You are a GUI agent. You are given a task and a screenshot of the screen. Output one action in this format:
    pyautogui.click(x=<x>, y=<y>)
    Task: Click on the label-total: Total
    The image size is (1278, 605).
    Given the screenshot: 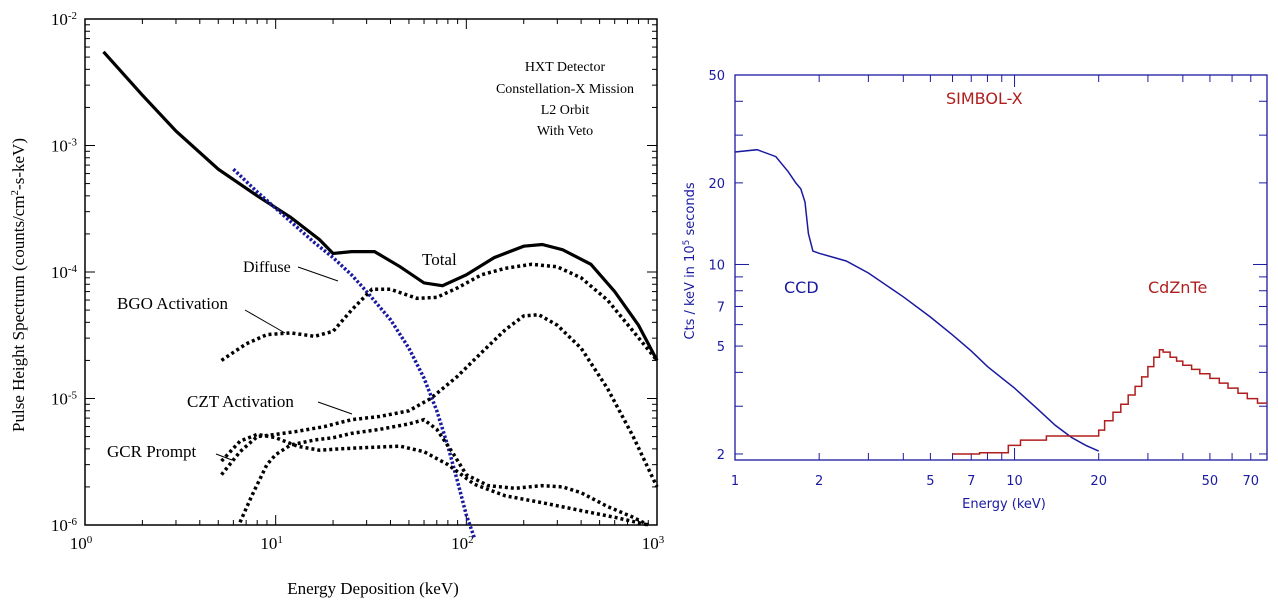 What is the action you would take?
    pyautogui.click(x=439, y=259)
    